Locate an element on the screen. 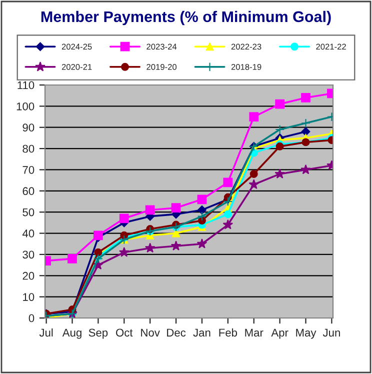  legend-label: 2021-22 is located at coordinates (331, 47).